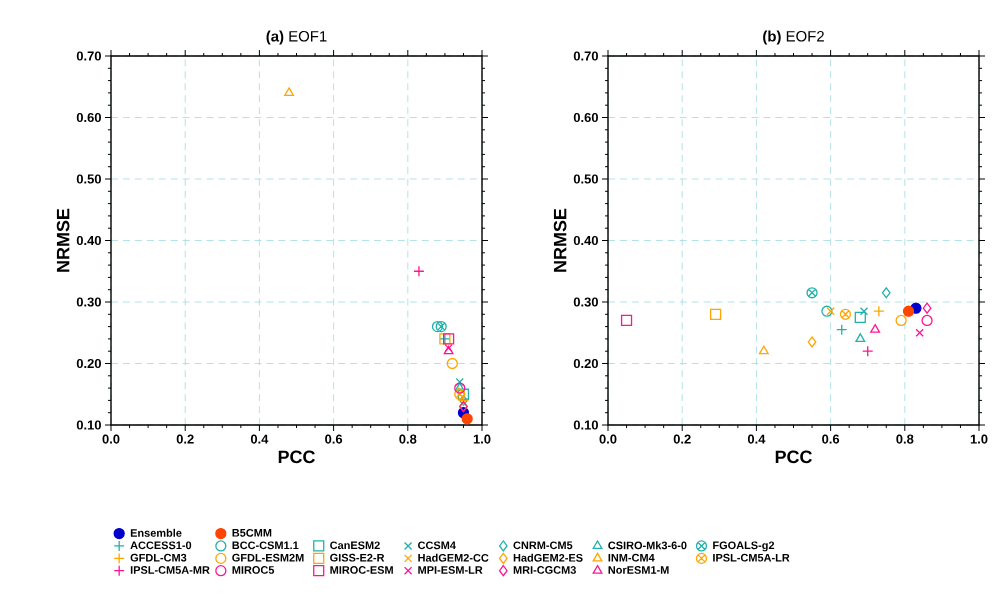 The width and height of the screenshot is (1003, 596). What do you see at coordinates (253, 570) in the screenshot?
I see `legend-label: MIROC5` at bounding box center [253, 570].